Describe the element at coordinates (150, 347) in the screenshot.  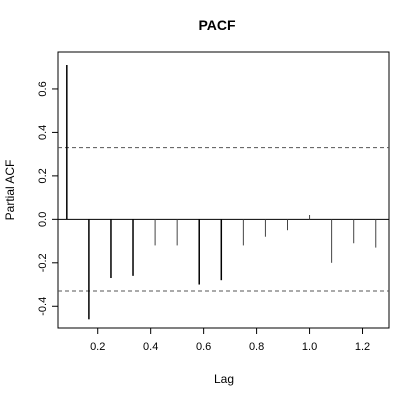
I see `x-tick-label: 0.4` at that location.